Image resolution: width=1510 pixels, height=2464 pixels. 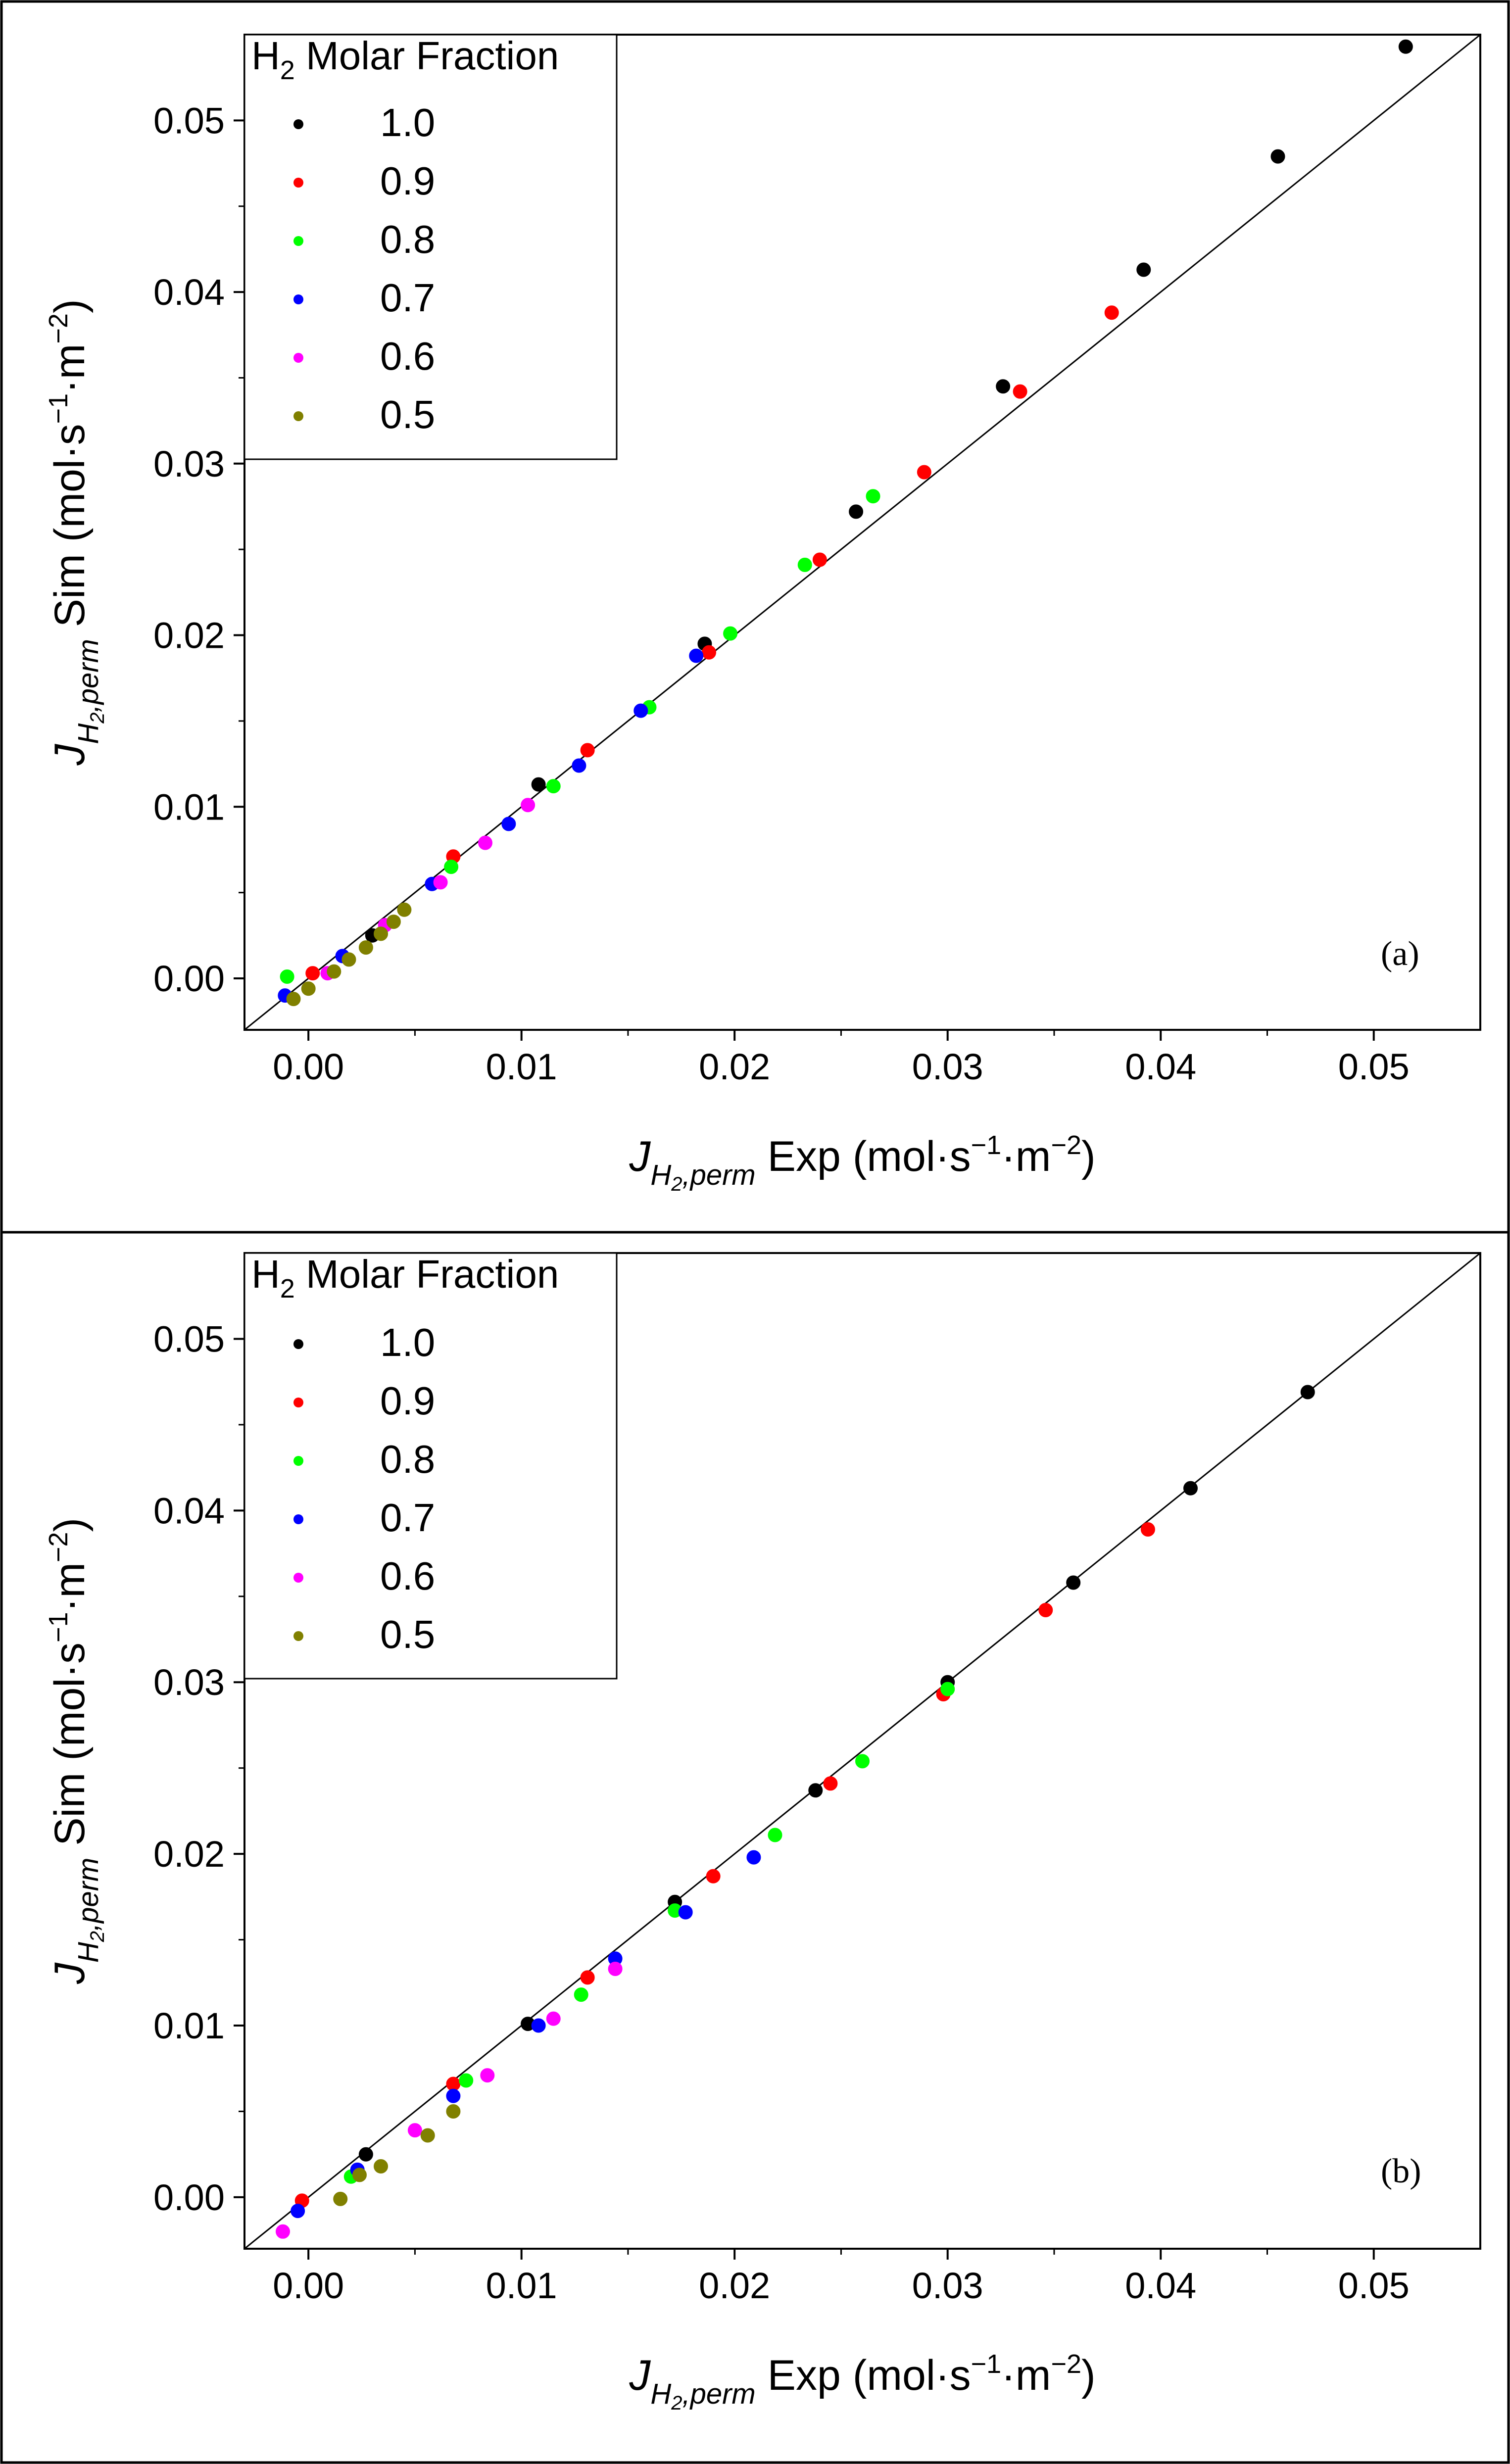 What do you see at coordinates (287, 70) in the screenshot?
I see `legend-title-sub: 2` at bounding box center [287, 70].